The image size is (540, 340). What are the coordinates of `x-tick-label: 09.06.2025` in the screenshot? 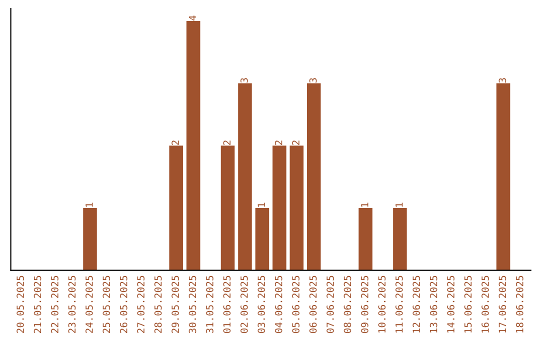 It's located at (364, 305).